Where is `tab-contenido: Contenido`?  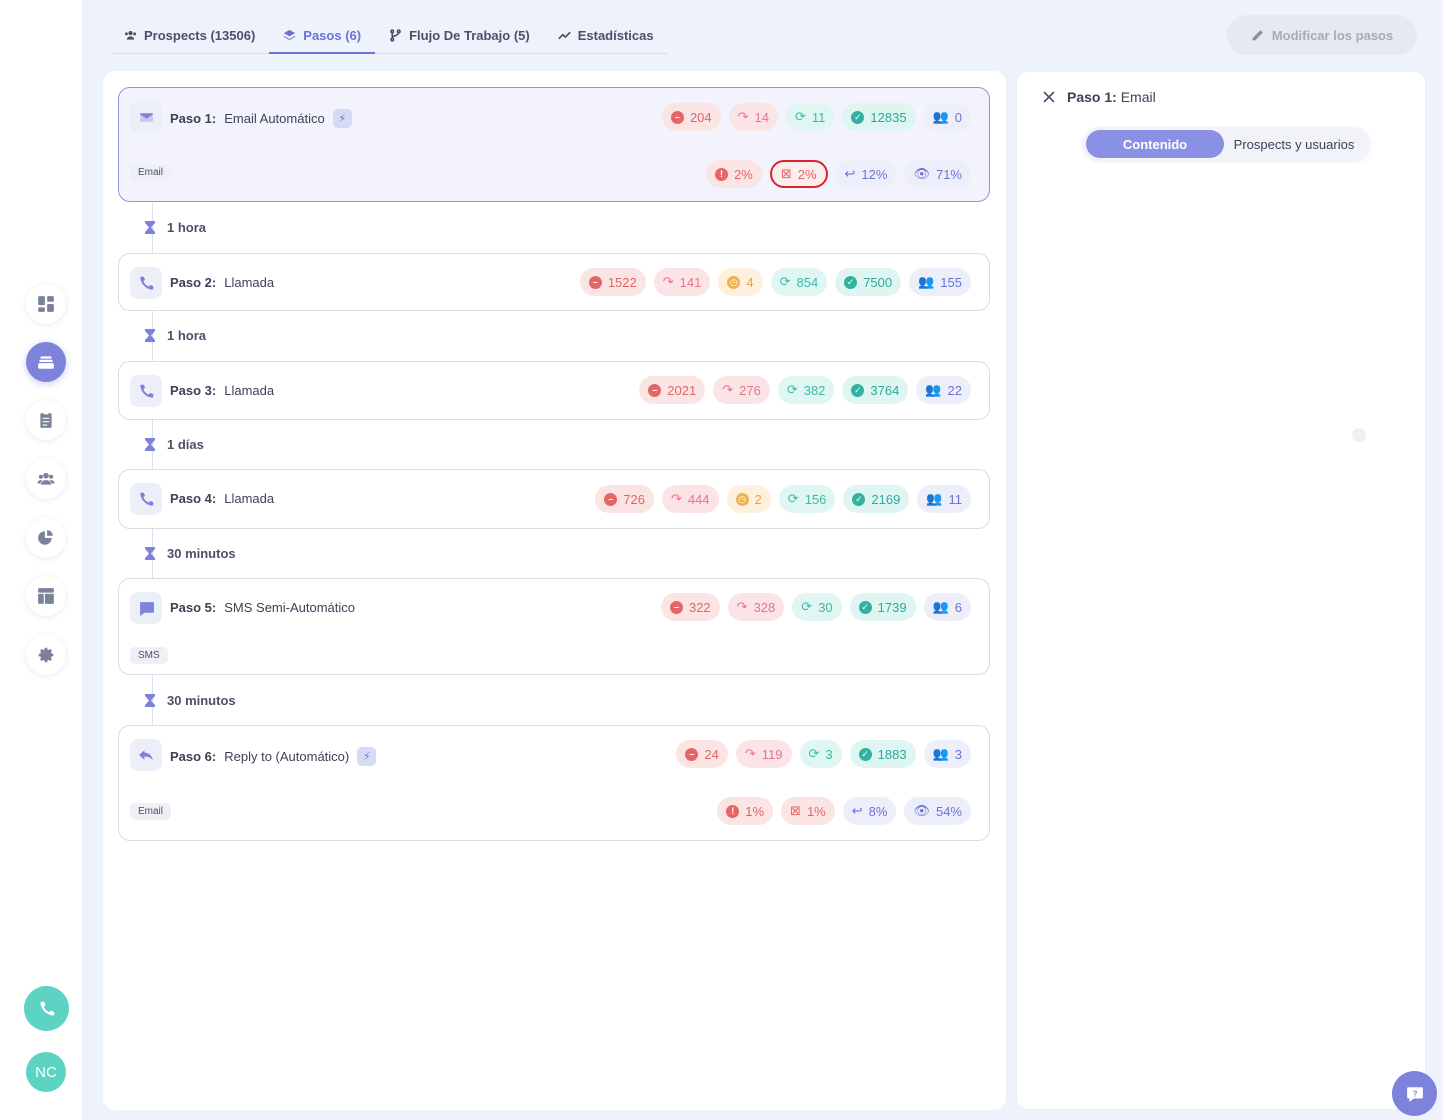
tab-contenido: Contenido is located at coordinates (1155, 144).